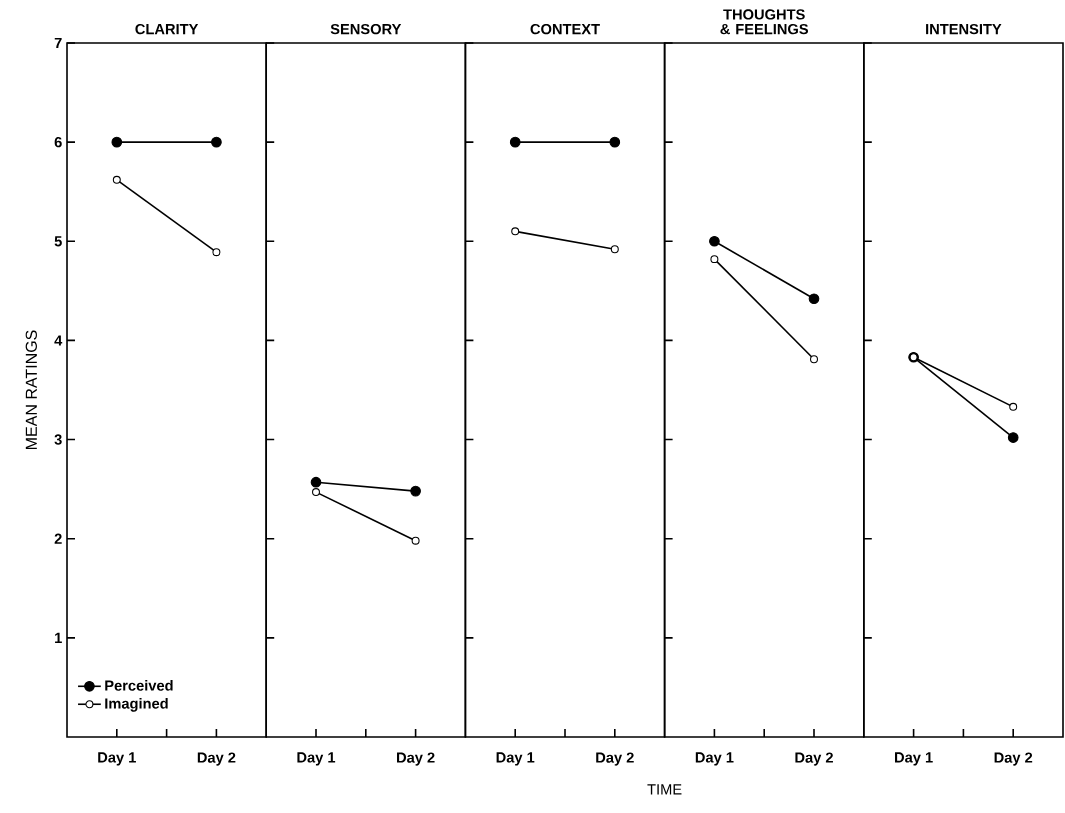  What do you see at coordinates (139, 685) in the screenshot?
I see `legend-label: Perceived` at bounding box center [139, 685].